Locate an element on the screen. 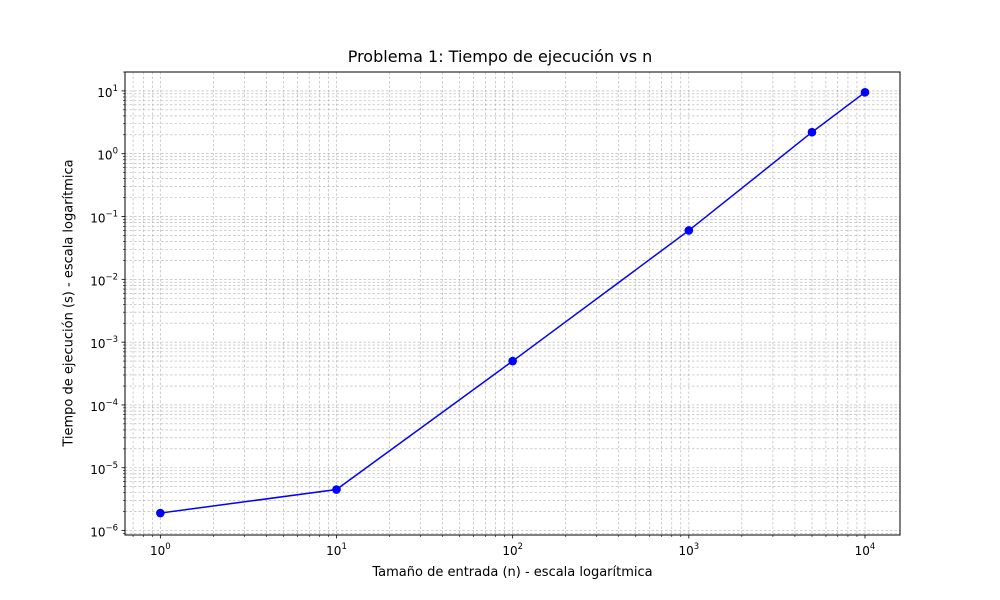 This screenshot has width=1000, height=600. x-tick-label: 10⁰ is located at coordinates (160, 550).